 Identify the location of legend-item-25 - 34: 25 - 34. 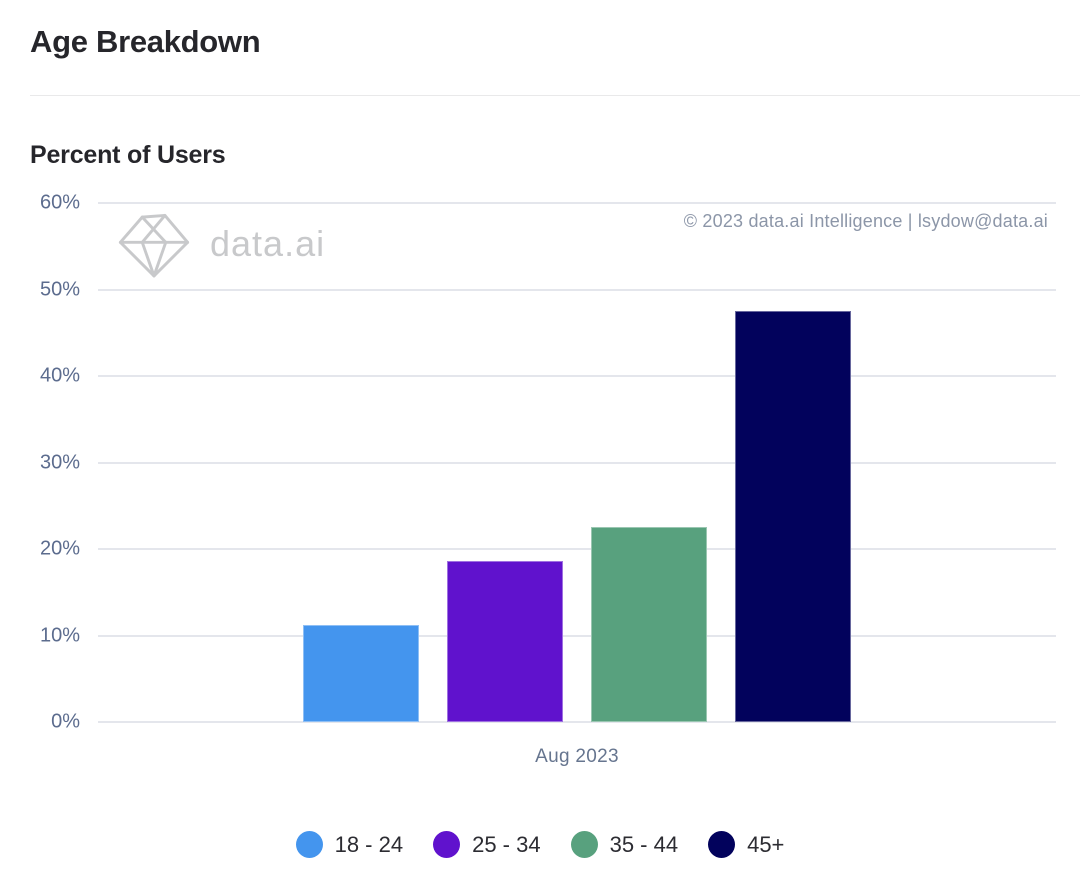
(487, 844).